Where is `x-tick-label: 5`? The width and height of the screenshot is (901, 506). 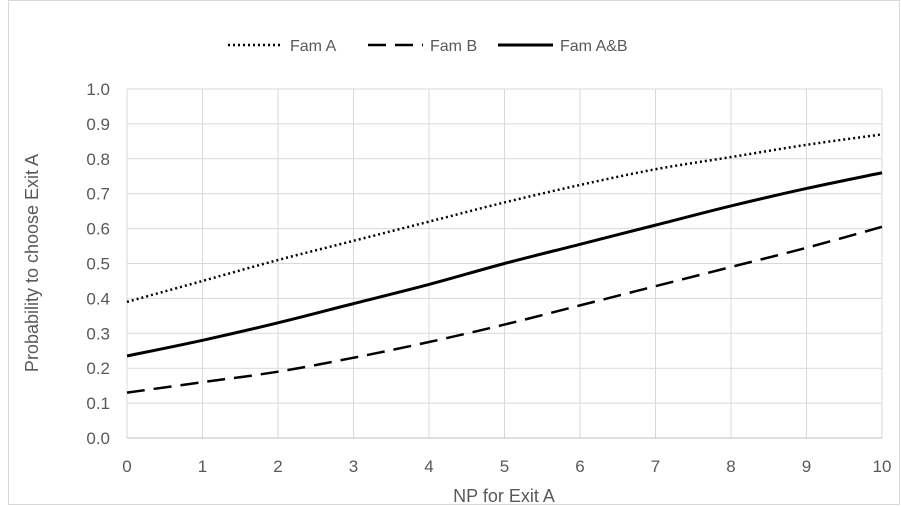
x-tick-label: 5 is located at coordinates (504, 466).